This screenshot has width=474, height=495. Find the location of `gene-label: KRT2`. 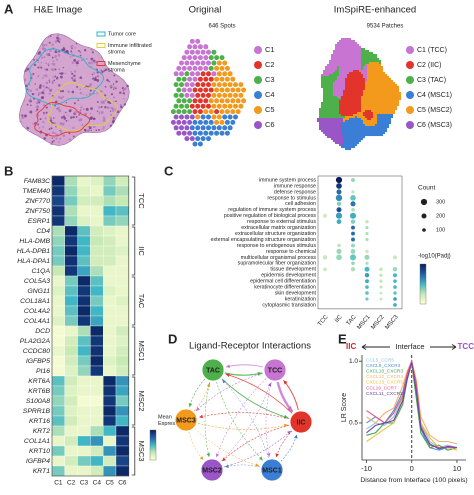

gene-label: KRT2 is located at coordinates (41, 431).